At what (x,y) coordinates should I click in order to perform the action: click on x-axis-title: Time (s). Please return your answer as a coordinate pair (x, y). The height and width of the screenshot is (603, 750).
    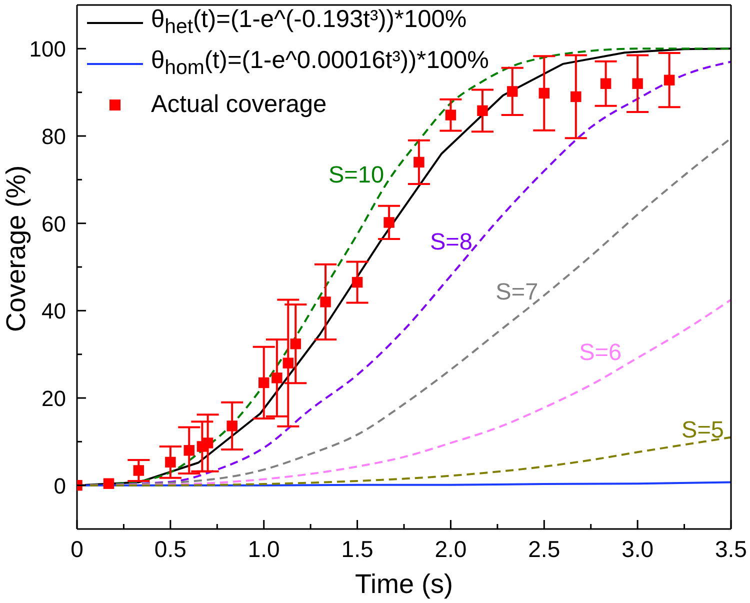
    Looking at the image, I should click on (404, 584).